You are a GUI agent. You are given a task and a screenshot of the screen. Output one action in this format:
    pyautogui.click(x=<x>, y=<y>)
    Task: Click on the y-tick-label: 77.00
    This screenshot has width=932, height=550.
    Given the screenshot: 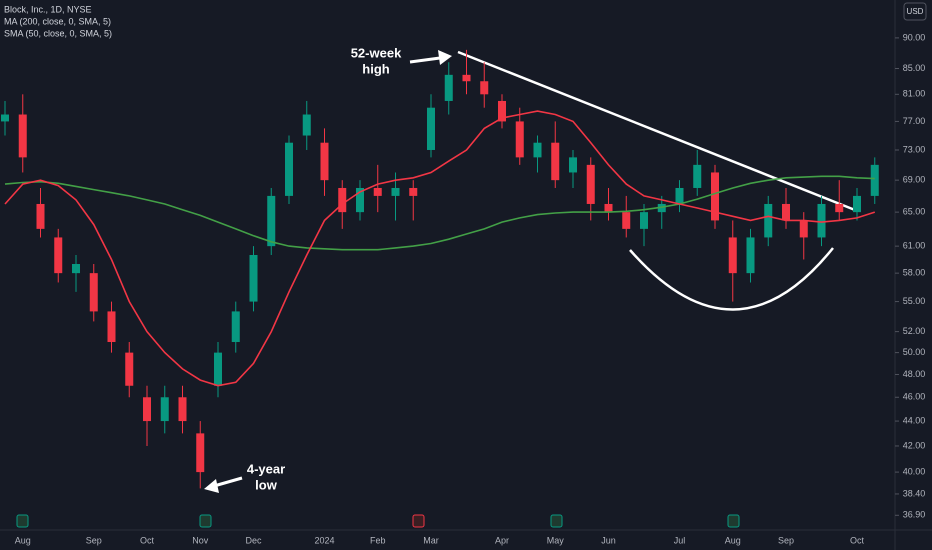 What is the action you would take?
    pyautogui.click(x=914, y=121)
    